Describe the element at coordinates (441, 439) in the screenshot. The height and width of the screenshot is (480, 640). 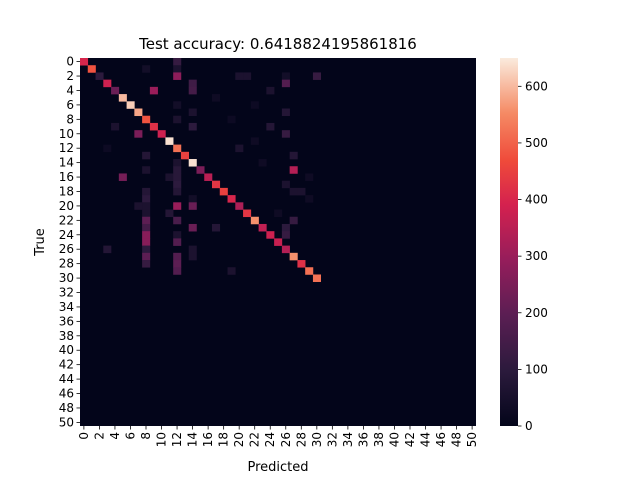
I see `x-tick-label: 46` at that location.